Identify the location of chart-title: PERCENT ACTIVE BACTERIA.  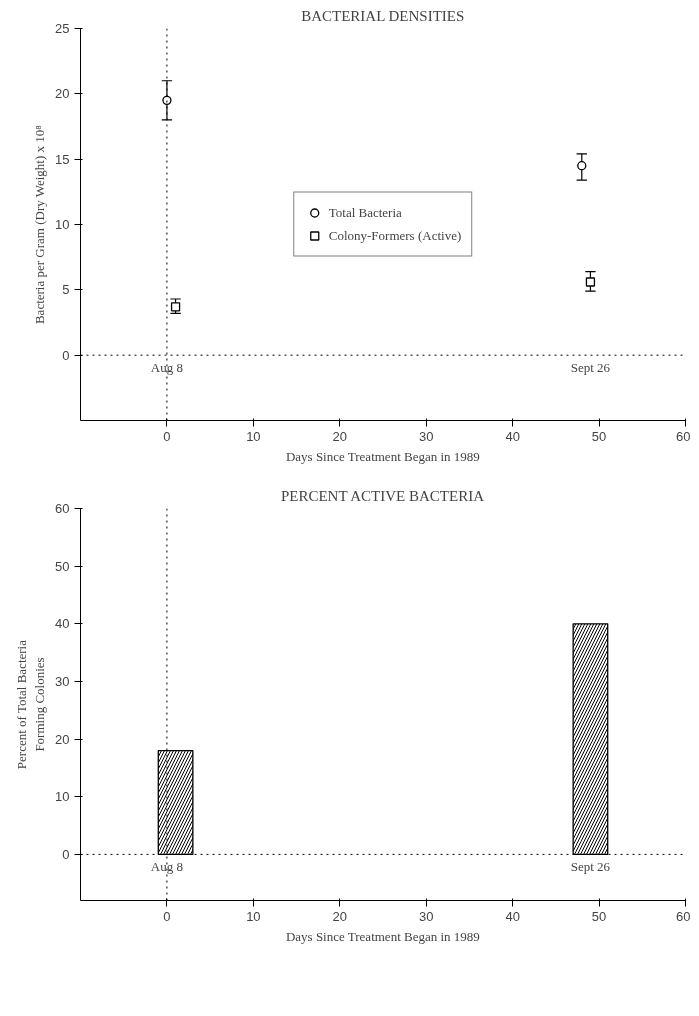
(382, 495).